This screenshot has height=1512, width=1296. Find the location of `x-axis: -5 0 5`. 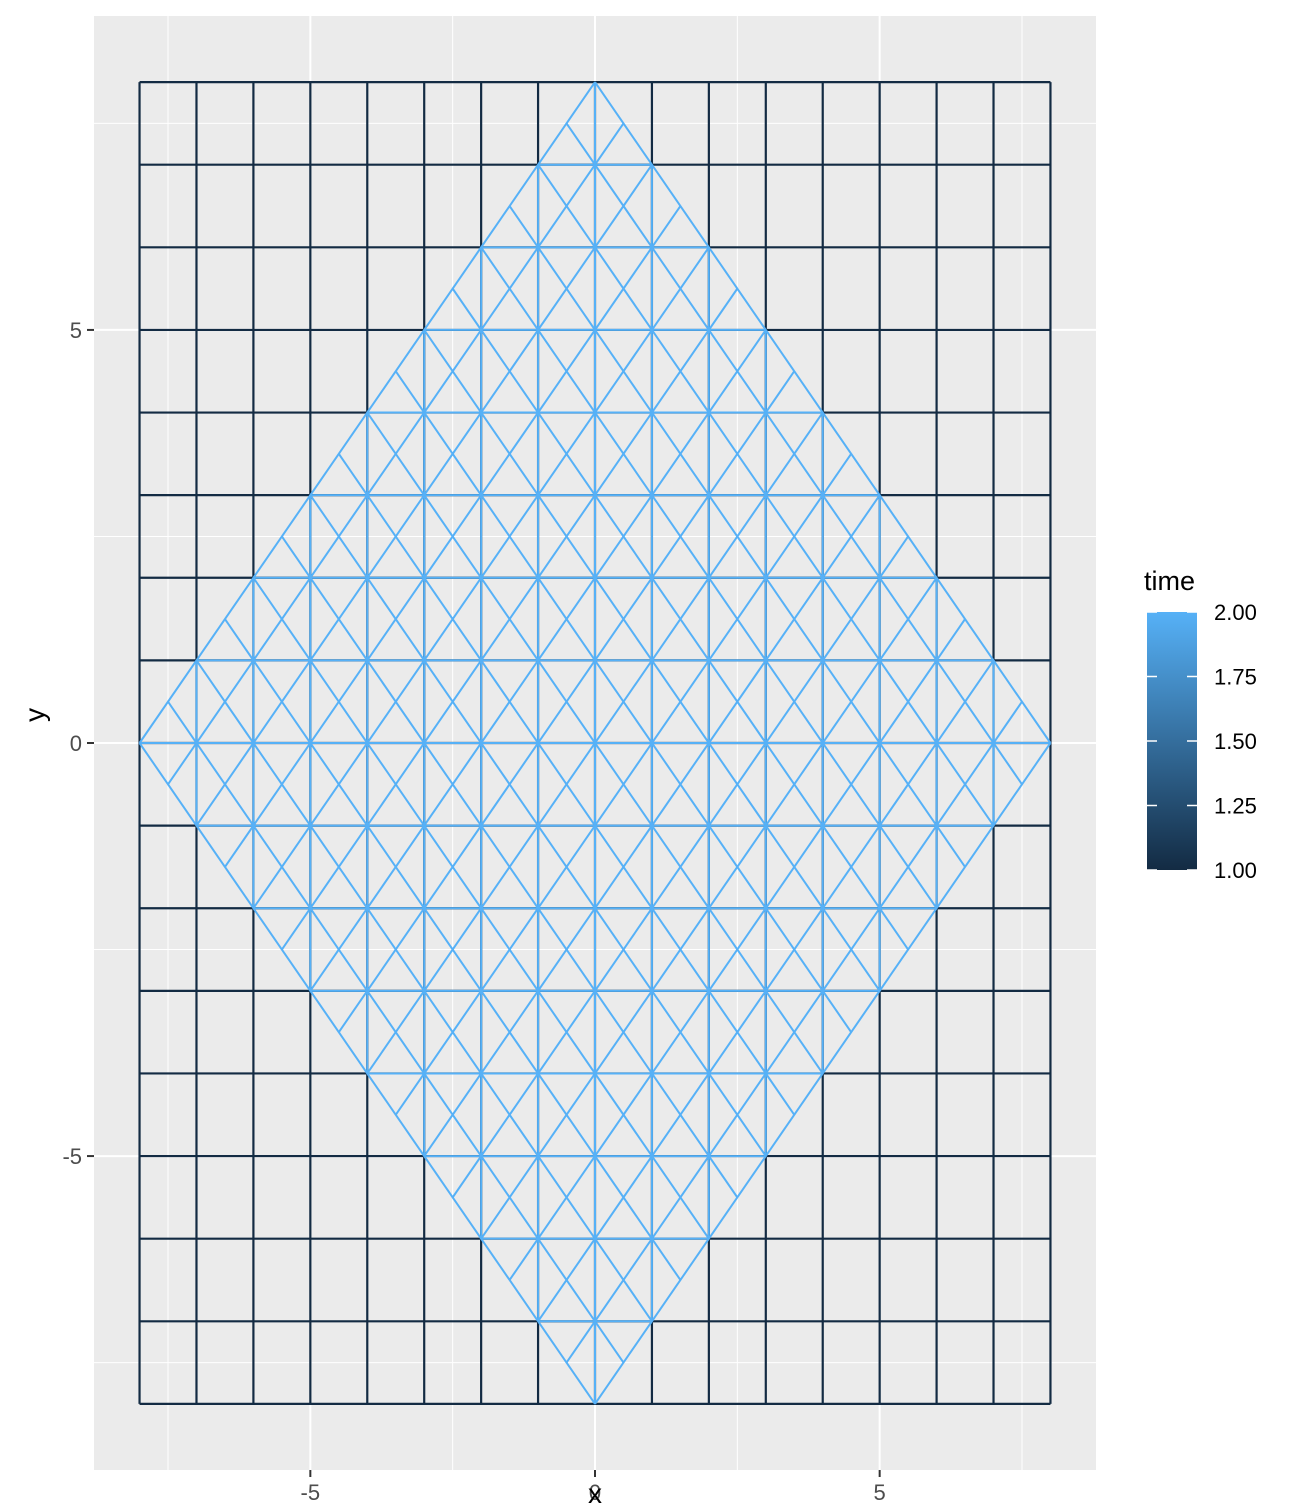

x-axis: -5 0 5 is located at coordinates (593, 1487).